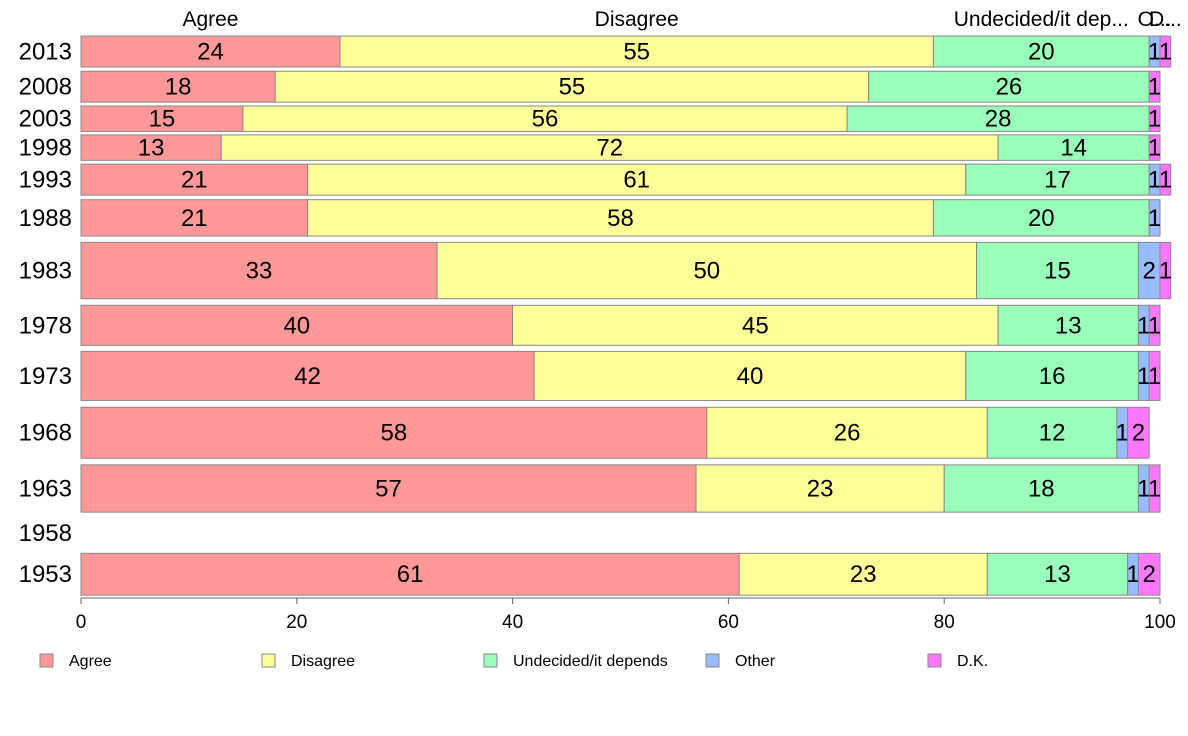 The width and height of the screenshot is (1188, 736). I want to click on year-label-1978: 1978, so click(45, 325).